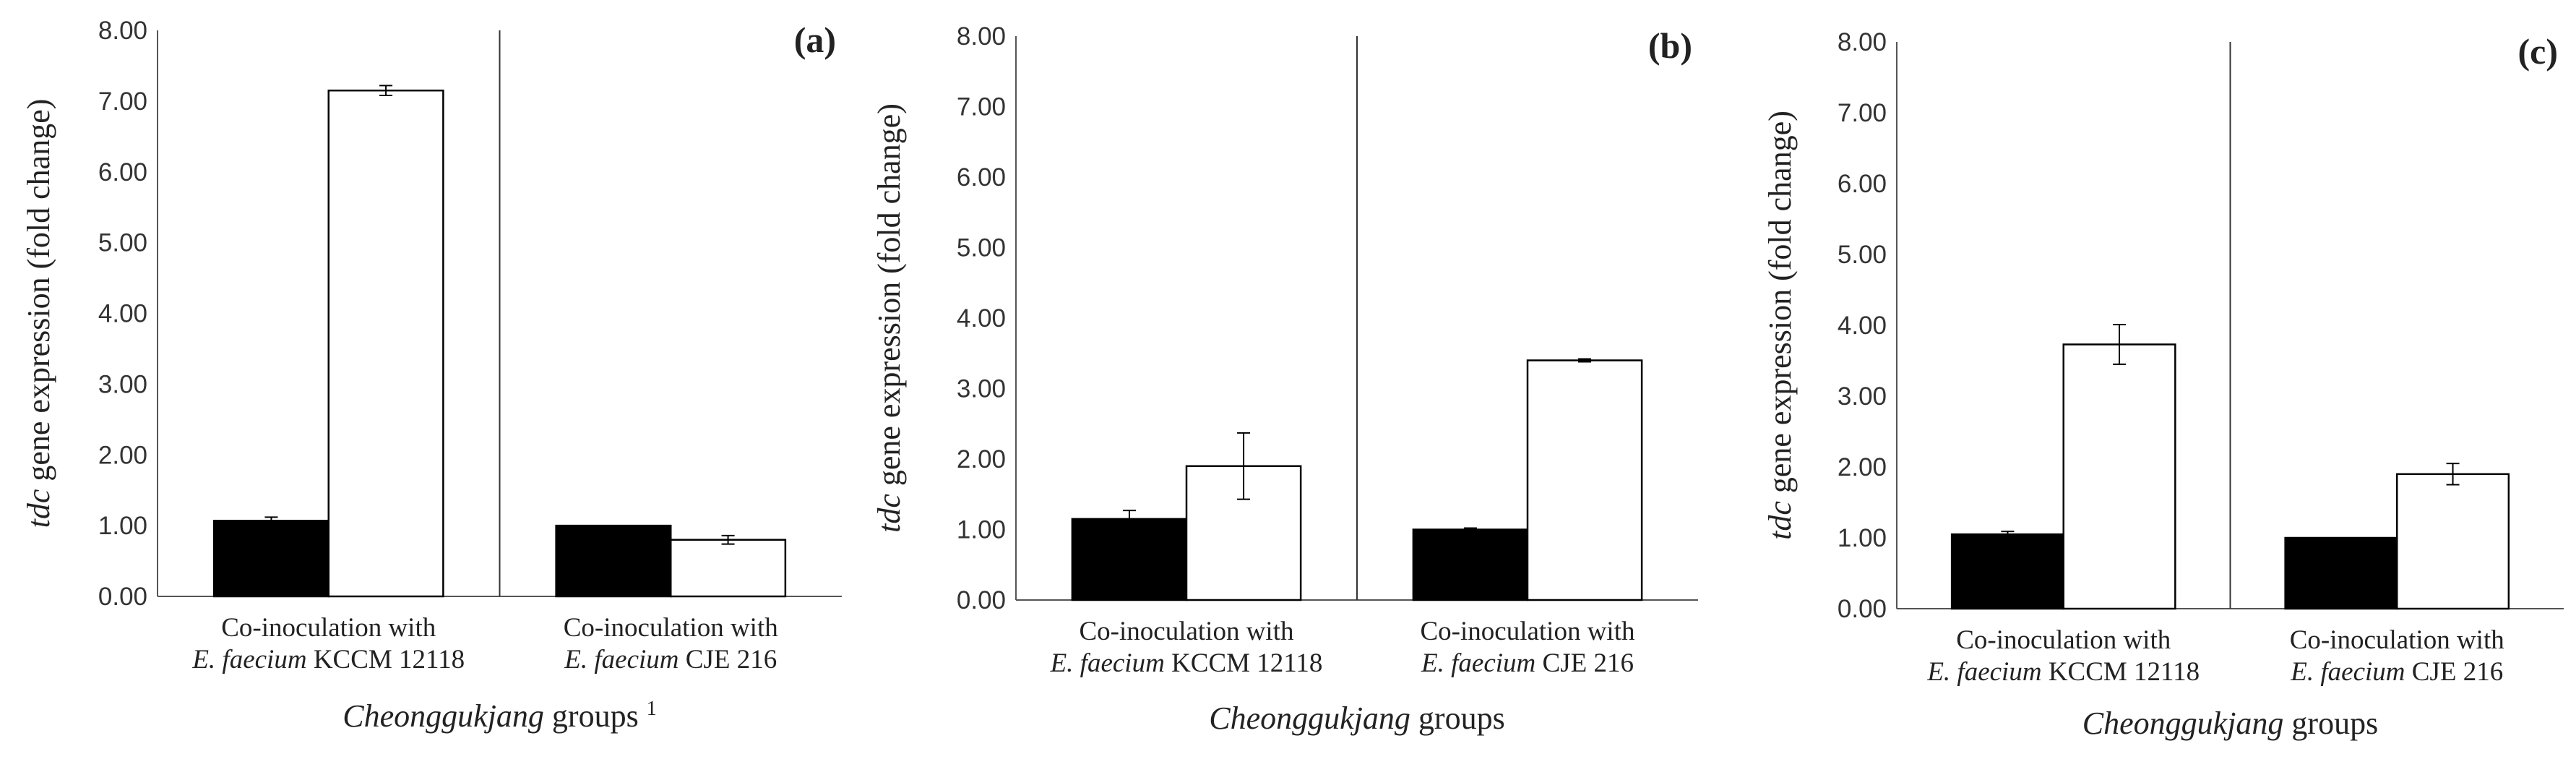 The width and height of the screenshot is (2576, 767). What do you see at coordinates (2538, 51) in the screenshot?
I see `panel-label: (c)` at bounding box center [2538, 51].